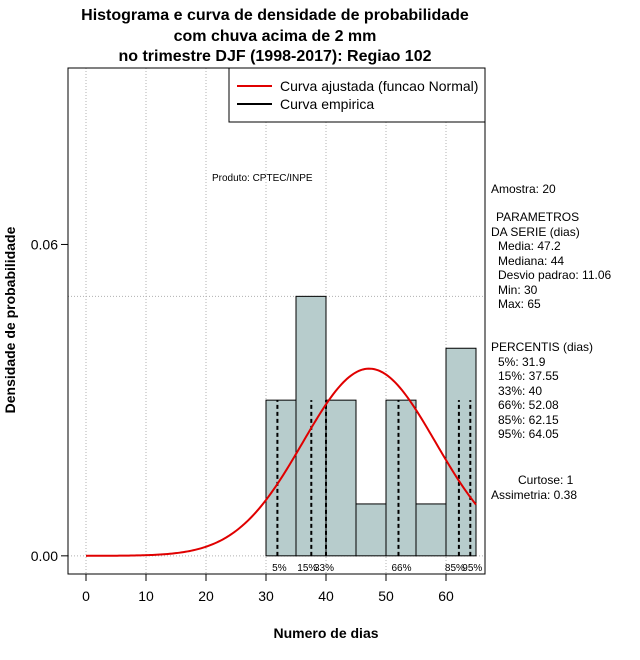 The height and width of the screenshot is (660, 640). I want to click on param-min: Min: 30, so click(518, 290).